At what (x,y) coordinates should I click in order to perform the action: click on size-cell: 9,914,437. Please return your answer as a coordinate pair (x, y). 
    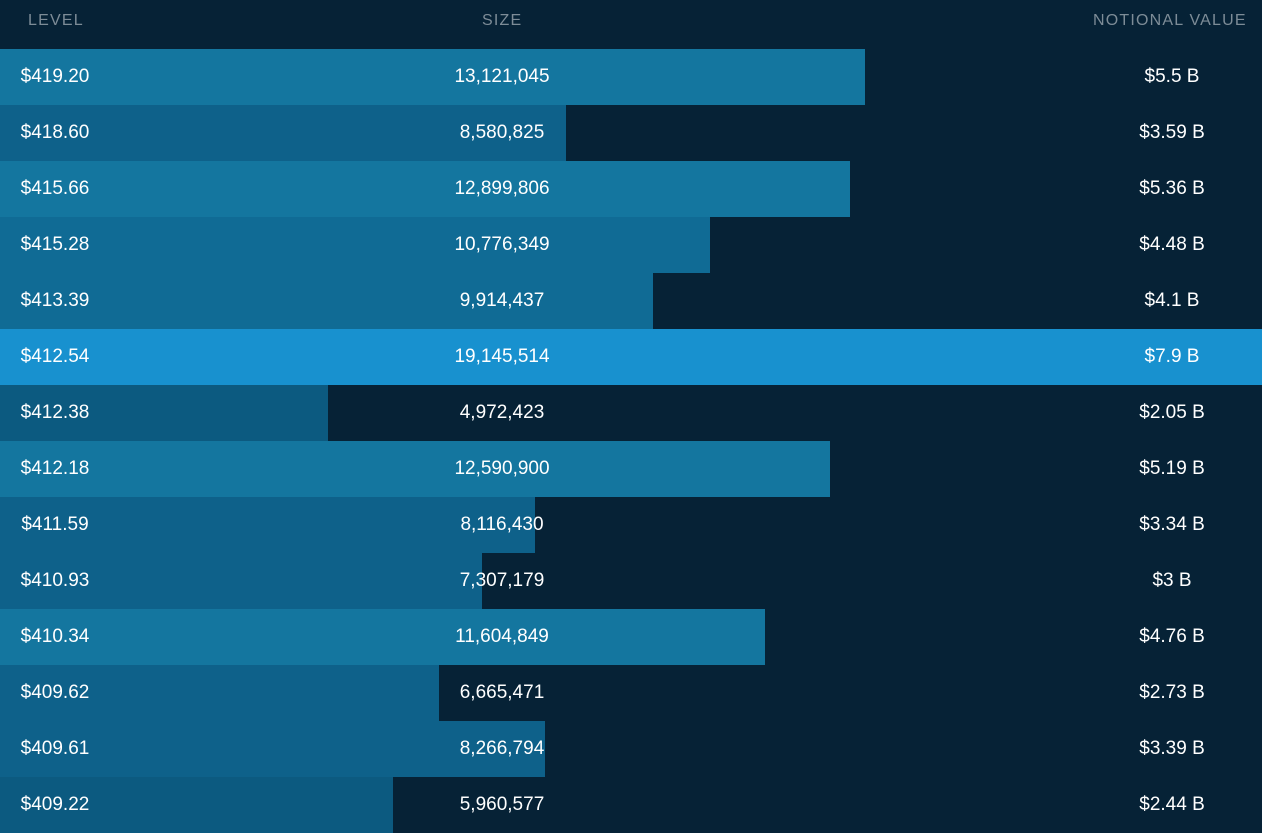
    Looking at the image, I should click on (502, 300).